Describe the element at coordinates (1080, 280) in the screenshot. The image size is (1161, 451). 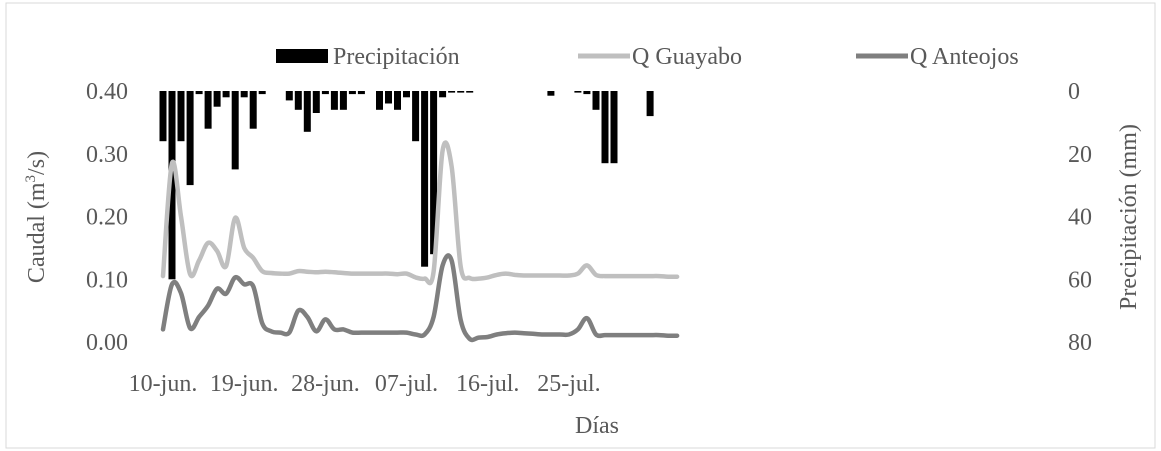
I see `right-tick-label: 60` at that location.